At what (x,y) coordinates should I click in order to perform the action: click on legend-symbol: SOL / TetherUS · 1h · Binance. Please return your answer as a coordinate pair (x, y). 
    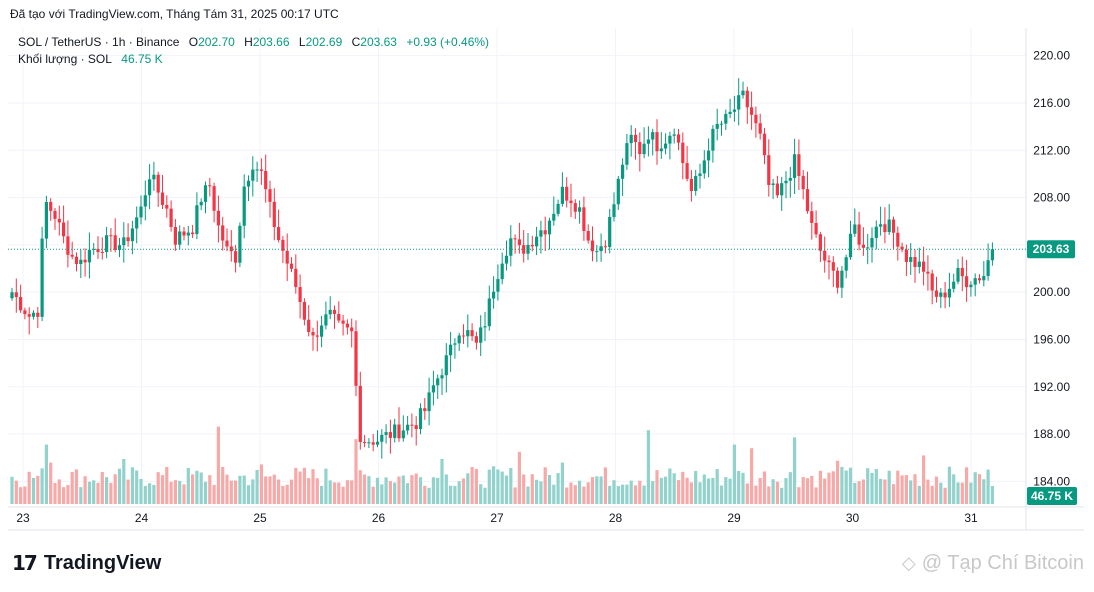
    Looking at the image, I should click on (99, 42).